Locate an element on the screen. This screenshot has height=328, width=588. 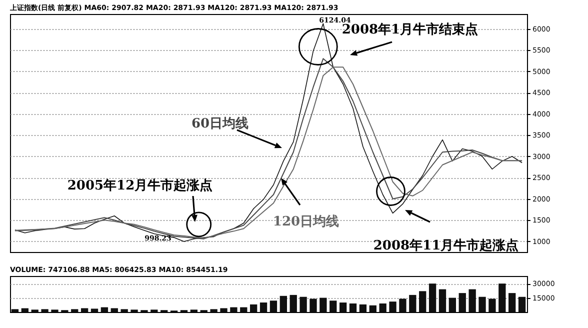
text: 60日均线 is located at coordinates (220, 124).